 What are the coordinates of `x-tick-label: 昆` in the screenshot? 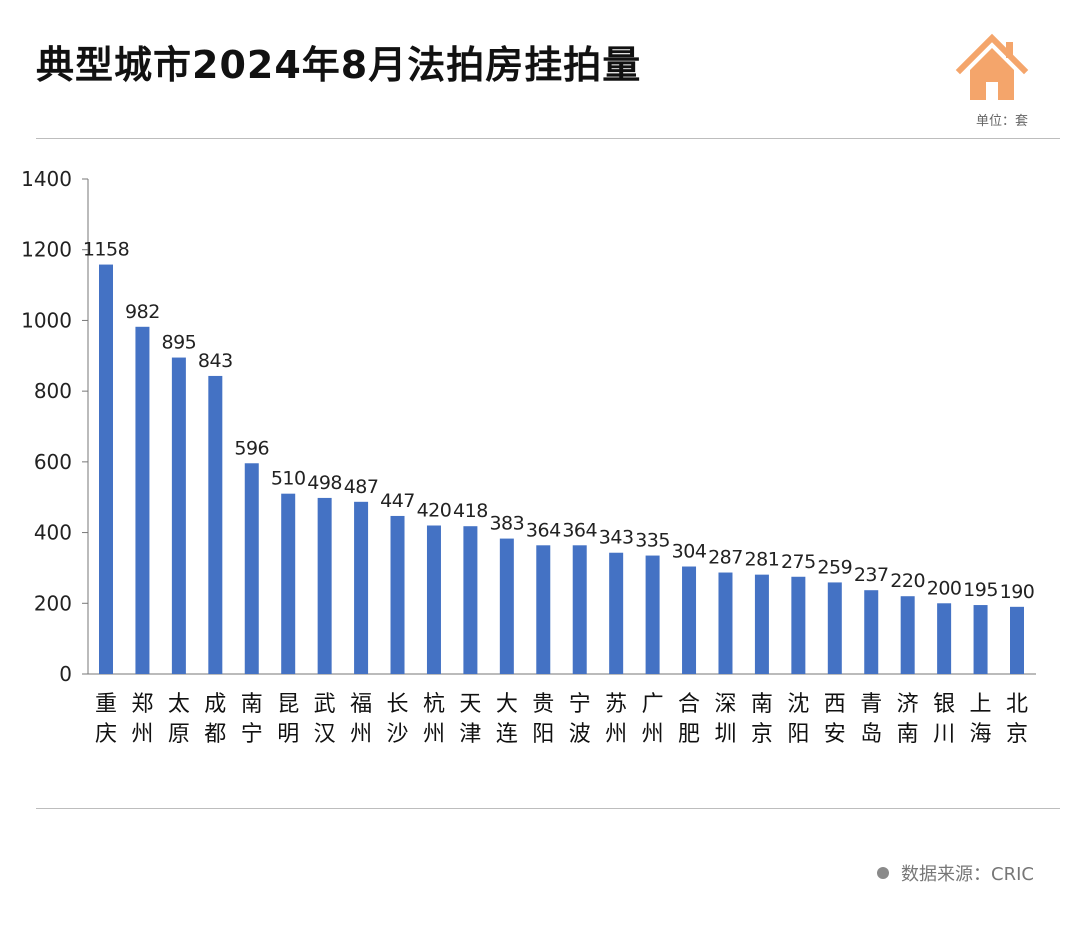 It's located at (288, 704).